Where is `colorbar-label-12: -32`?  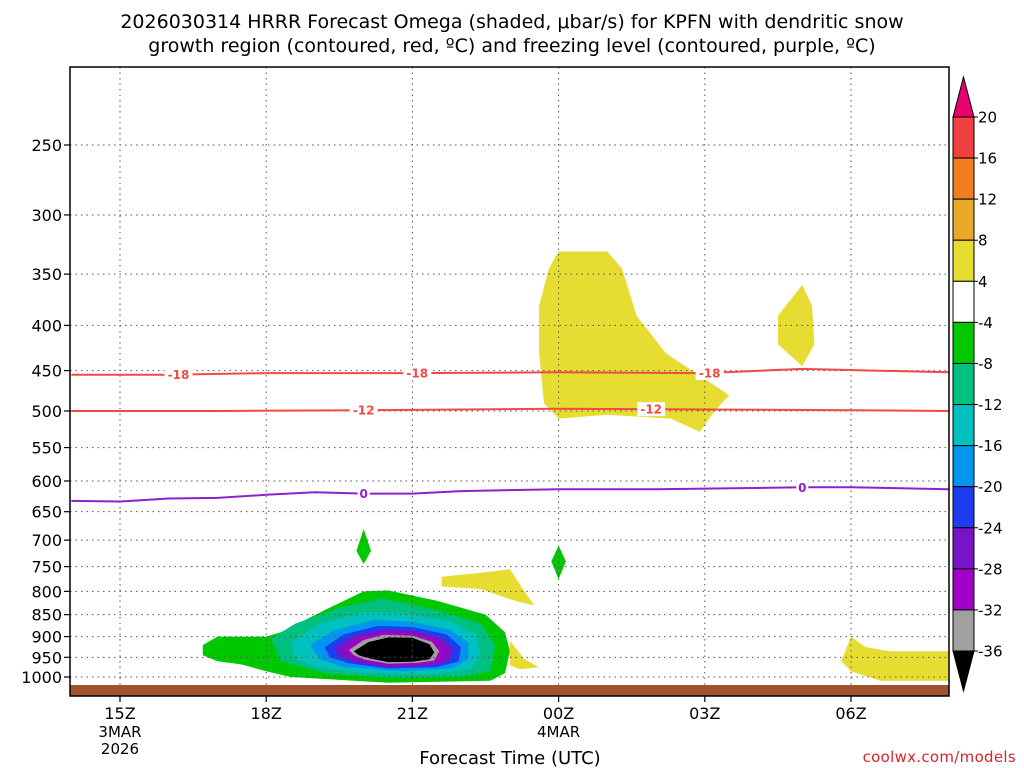 colorbar-label-12: -32 is located at coordinates (990, 610).